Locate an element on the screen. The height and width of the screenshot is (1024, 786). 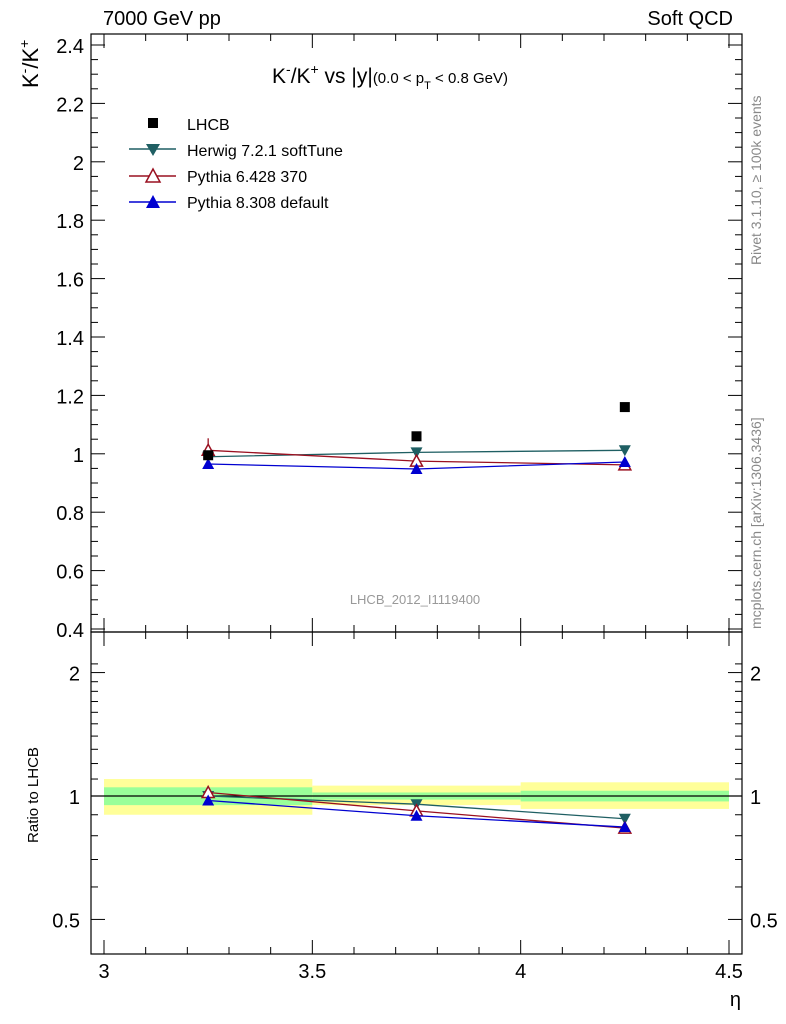
main-y-tick-label: 0.4 is located at coordinates (70, 631).